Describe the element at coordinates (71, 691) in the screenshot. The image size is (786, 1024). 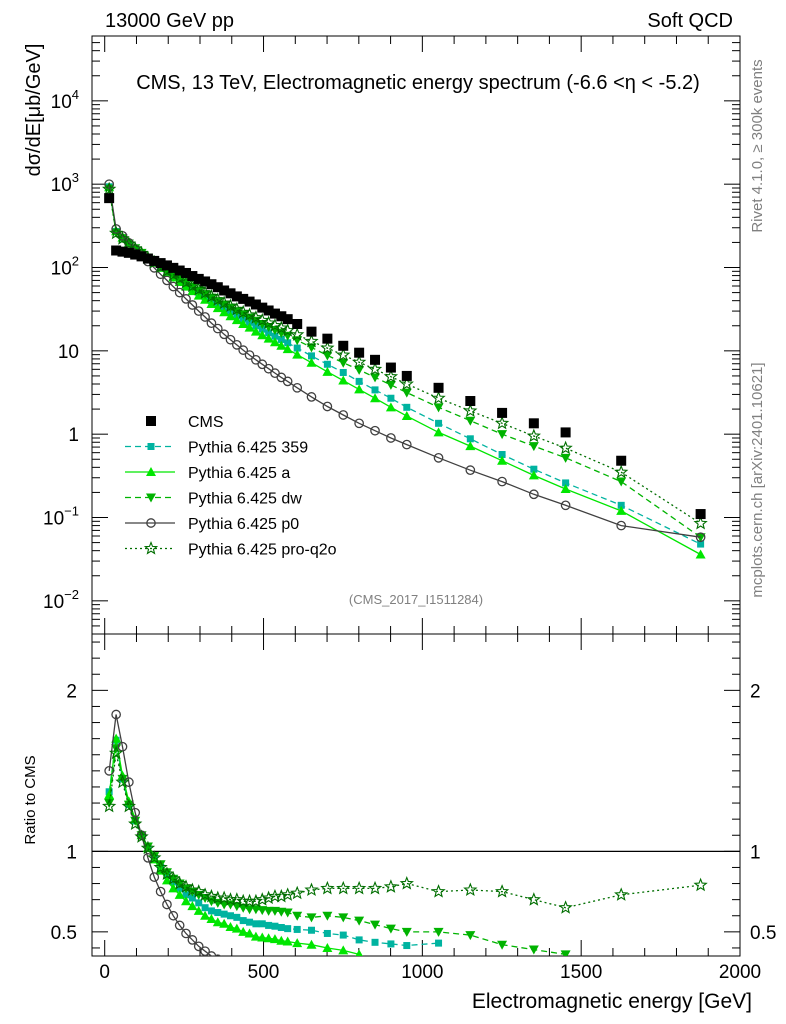
I see `ratio-y-tick-label: 2` at that location.